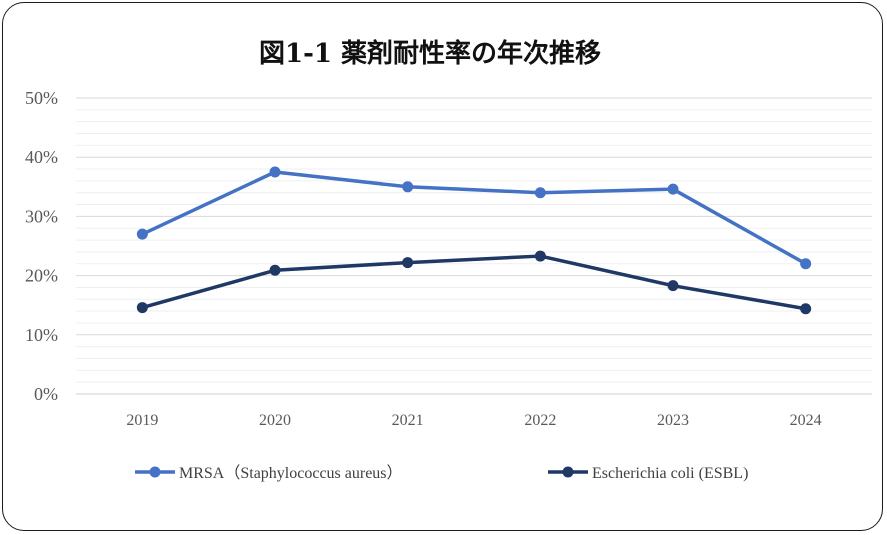  I want to click on legend-item: MRSA（Staphylococcus aureus）, so click(269, 473).